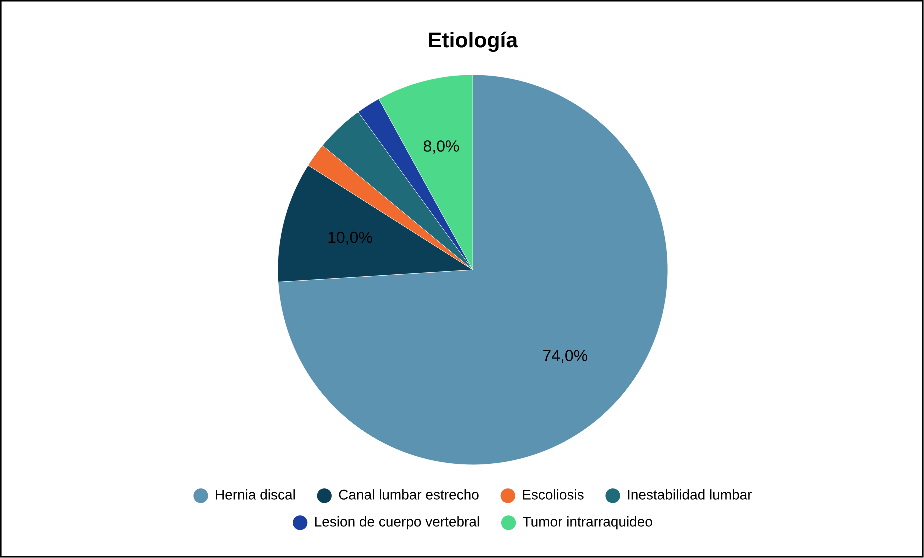 Image resolution: width=924 pixels, height=558 pixels. What do you see at coordinates (442, 147) in the screenshot?
I see `data-label: 8,0%` at bounding box center [442, 147].